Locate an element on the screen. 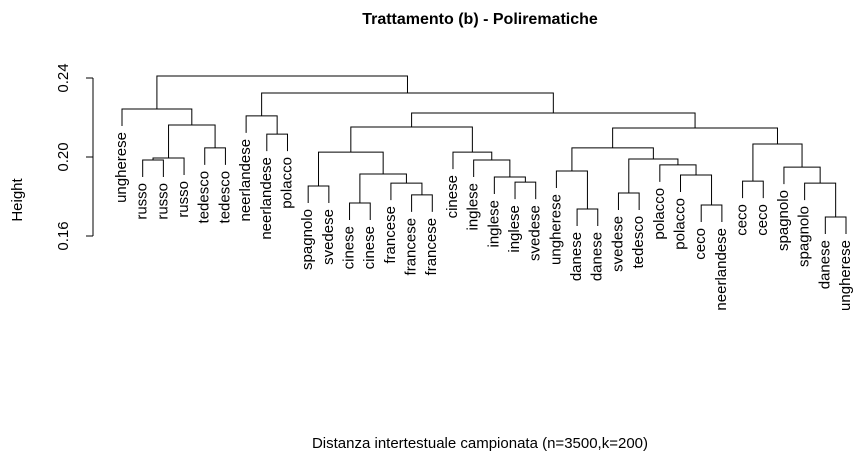 The image size is (854, 461). y-axis-title: Height is located at coordinates (17, 199).